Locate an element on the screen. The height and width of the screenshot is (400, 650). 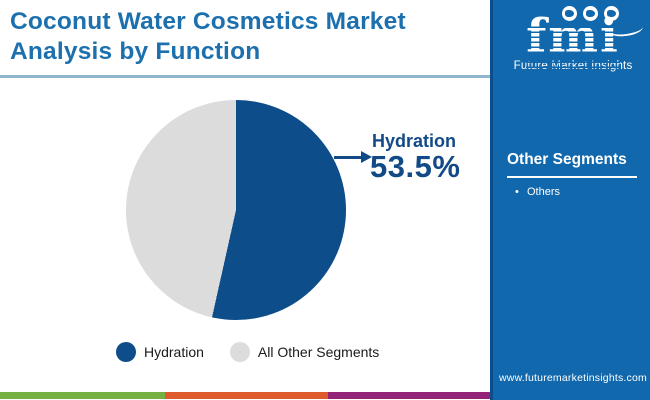
footer-color-stripes is located at coordinates (245, 395).